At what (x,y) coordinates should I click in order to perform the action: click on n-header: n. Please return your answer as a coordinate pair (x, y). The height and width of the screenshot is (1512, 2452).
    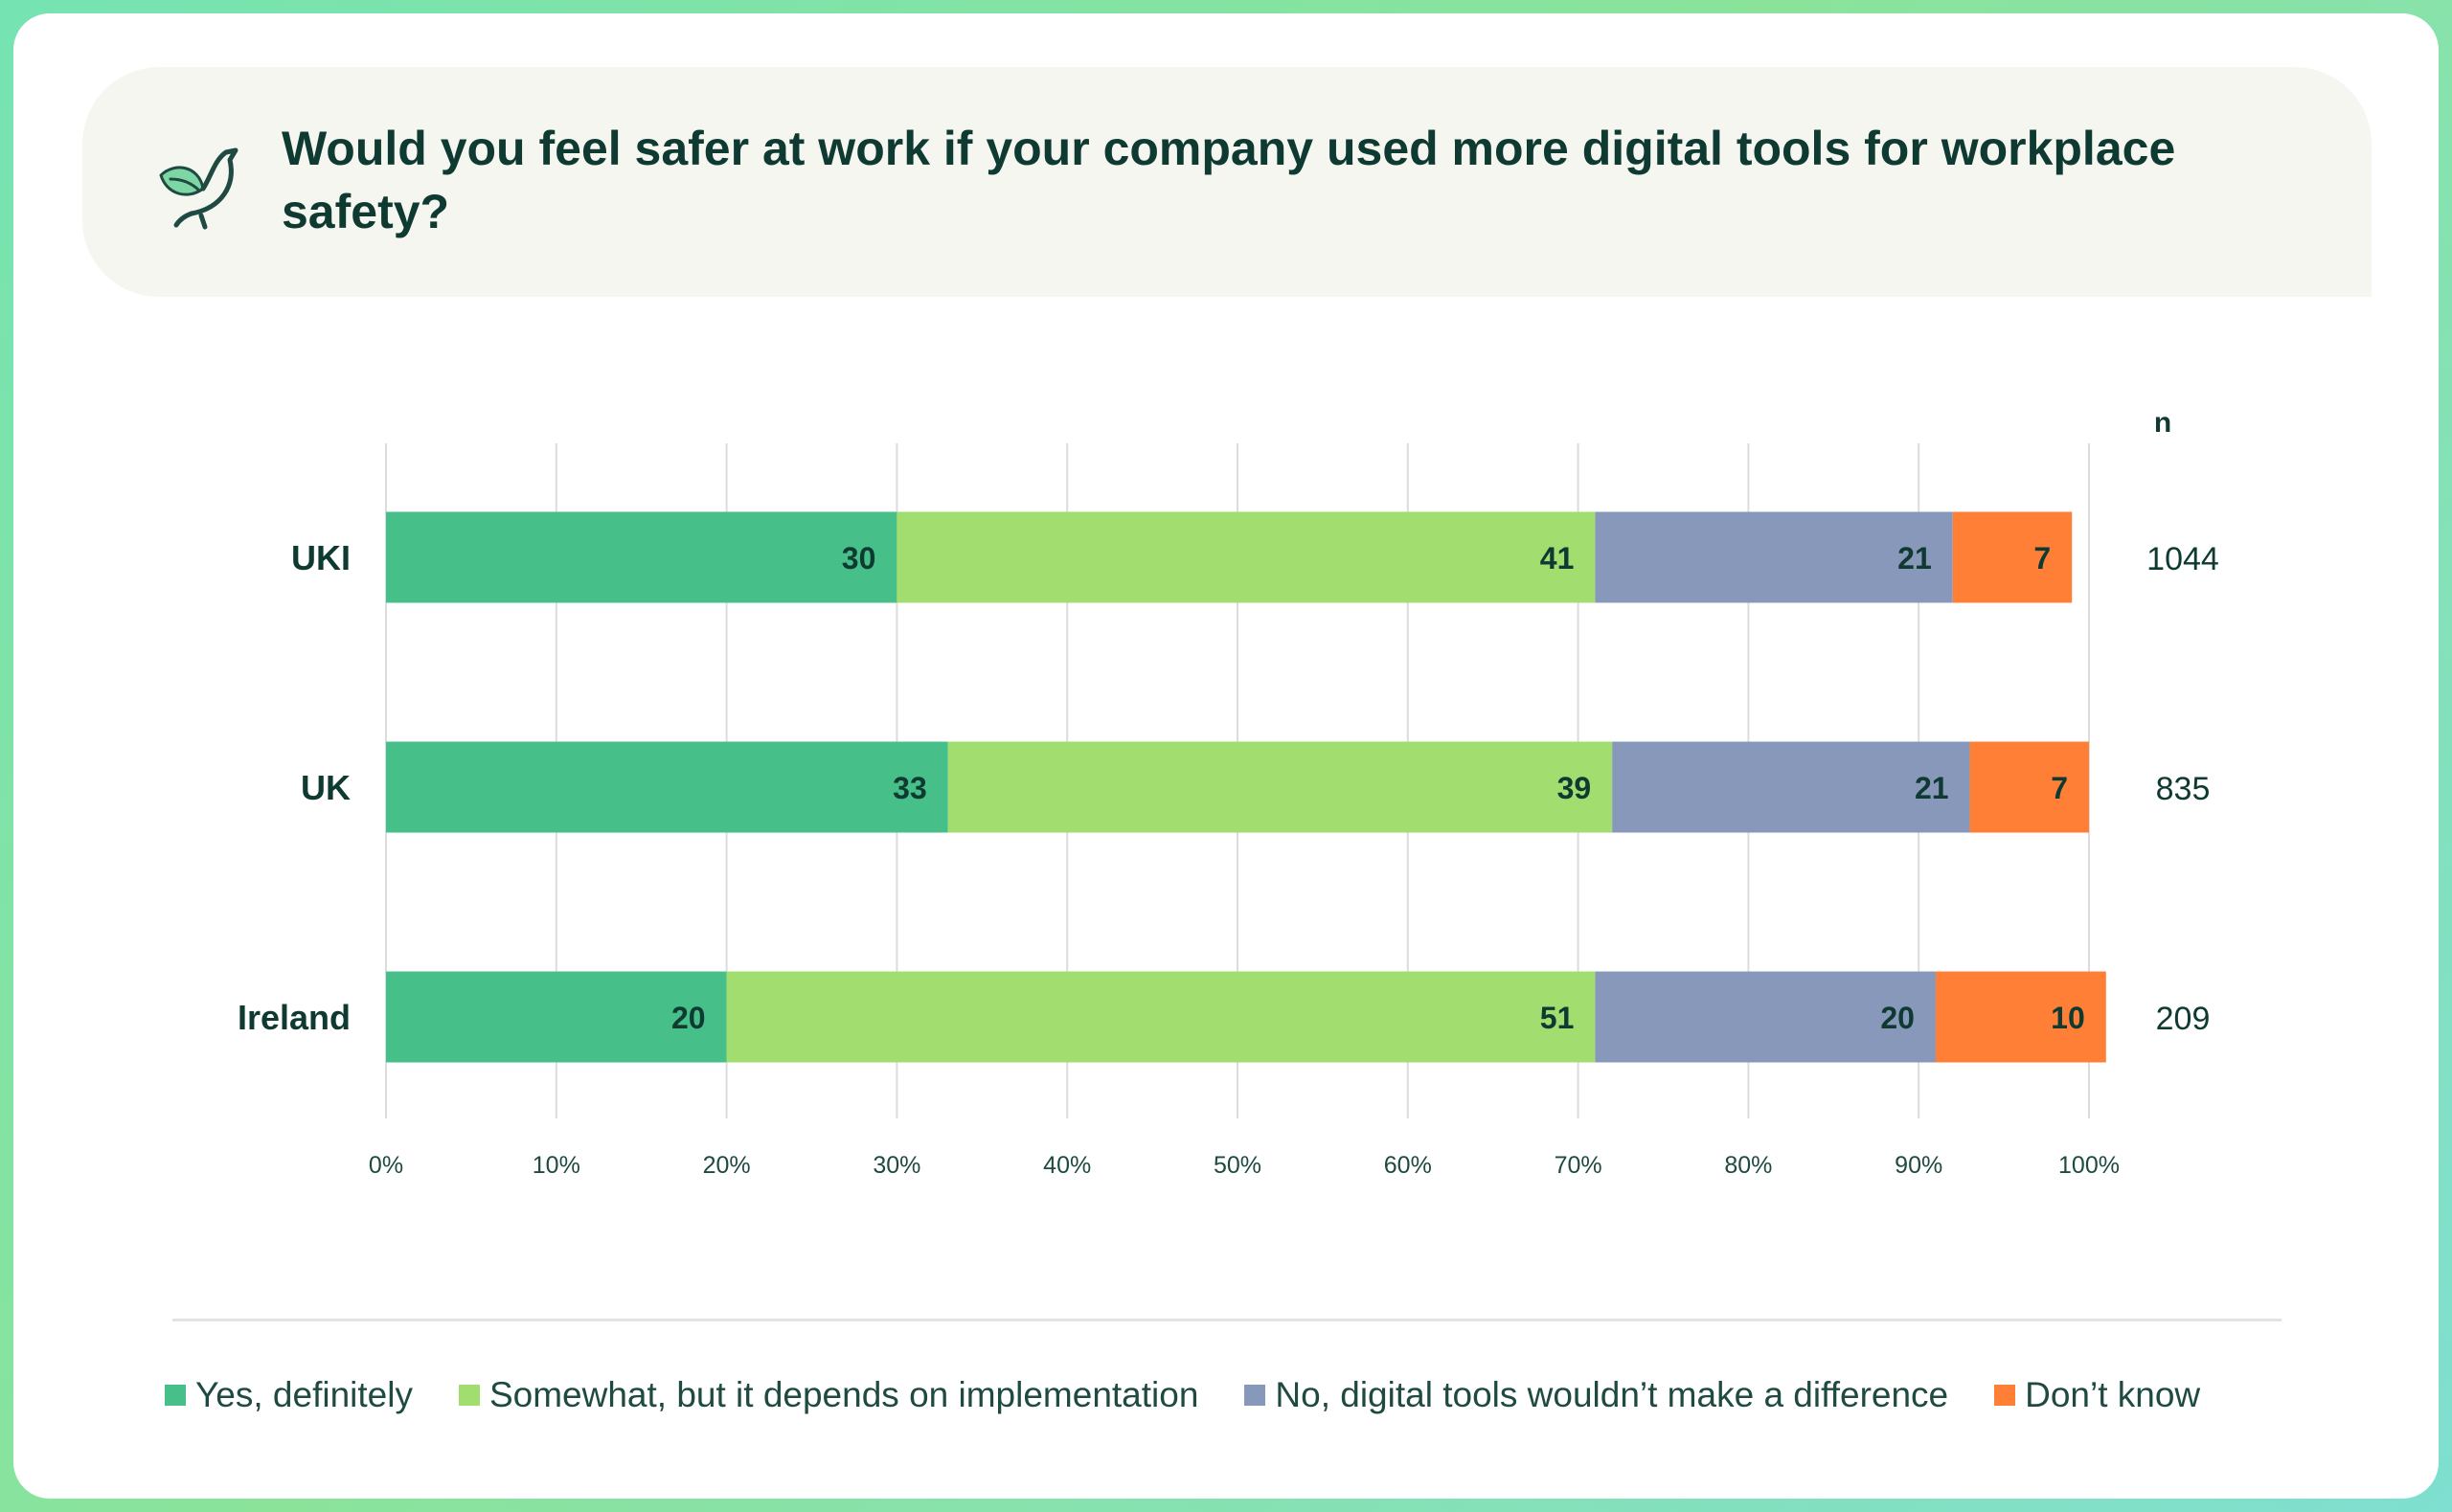
    Looking at the image, I should click on (2162, 423).